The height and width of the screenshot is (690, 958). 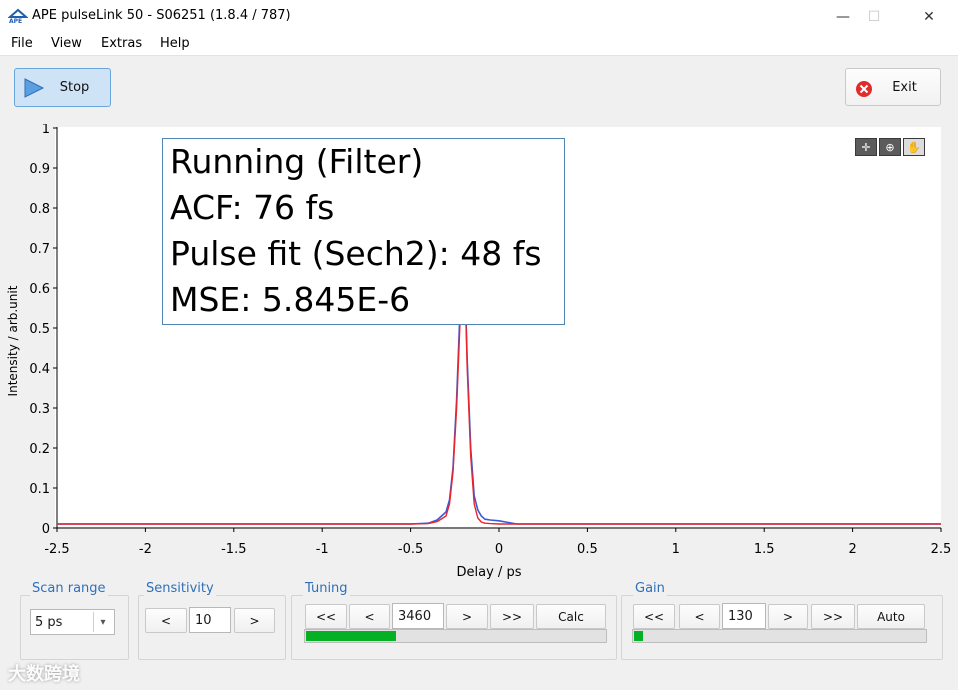 I want to click on y-tick-label: 0.7, so click(x=39, y=249).